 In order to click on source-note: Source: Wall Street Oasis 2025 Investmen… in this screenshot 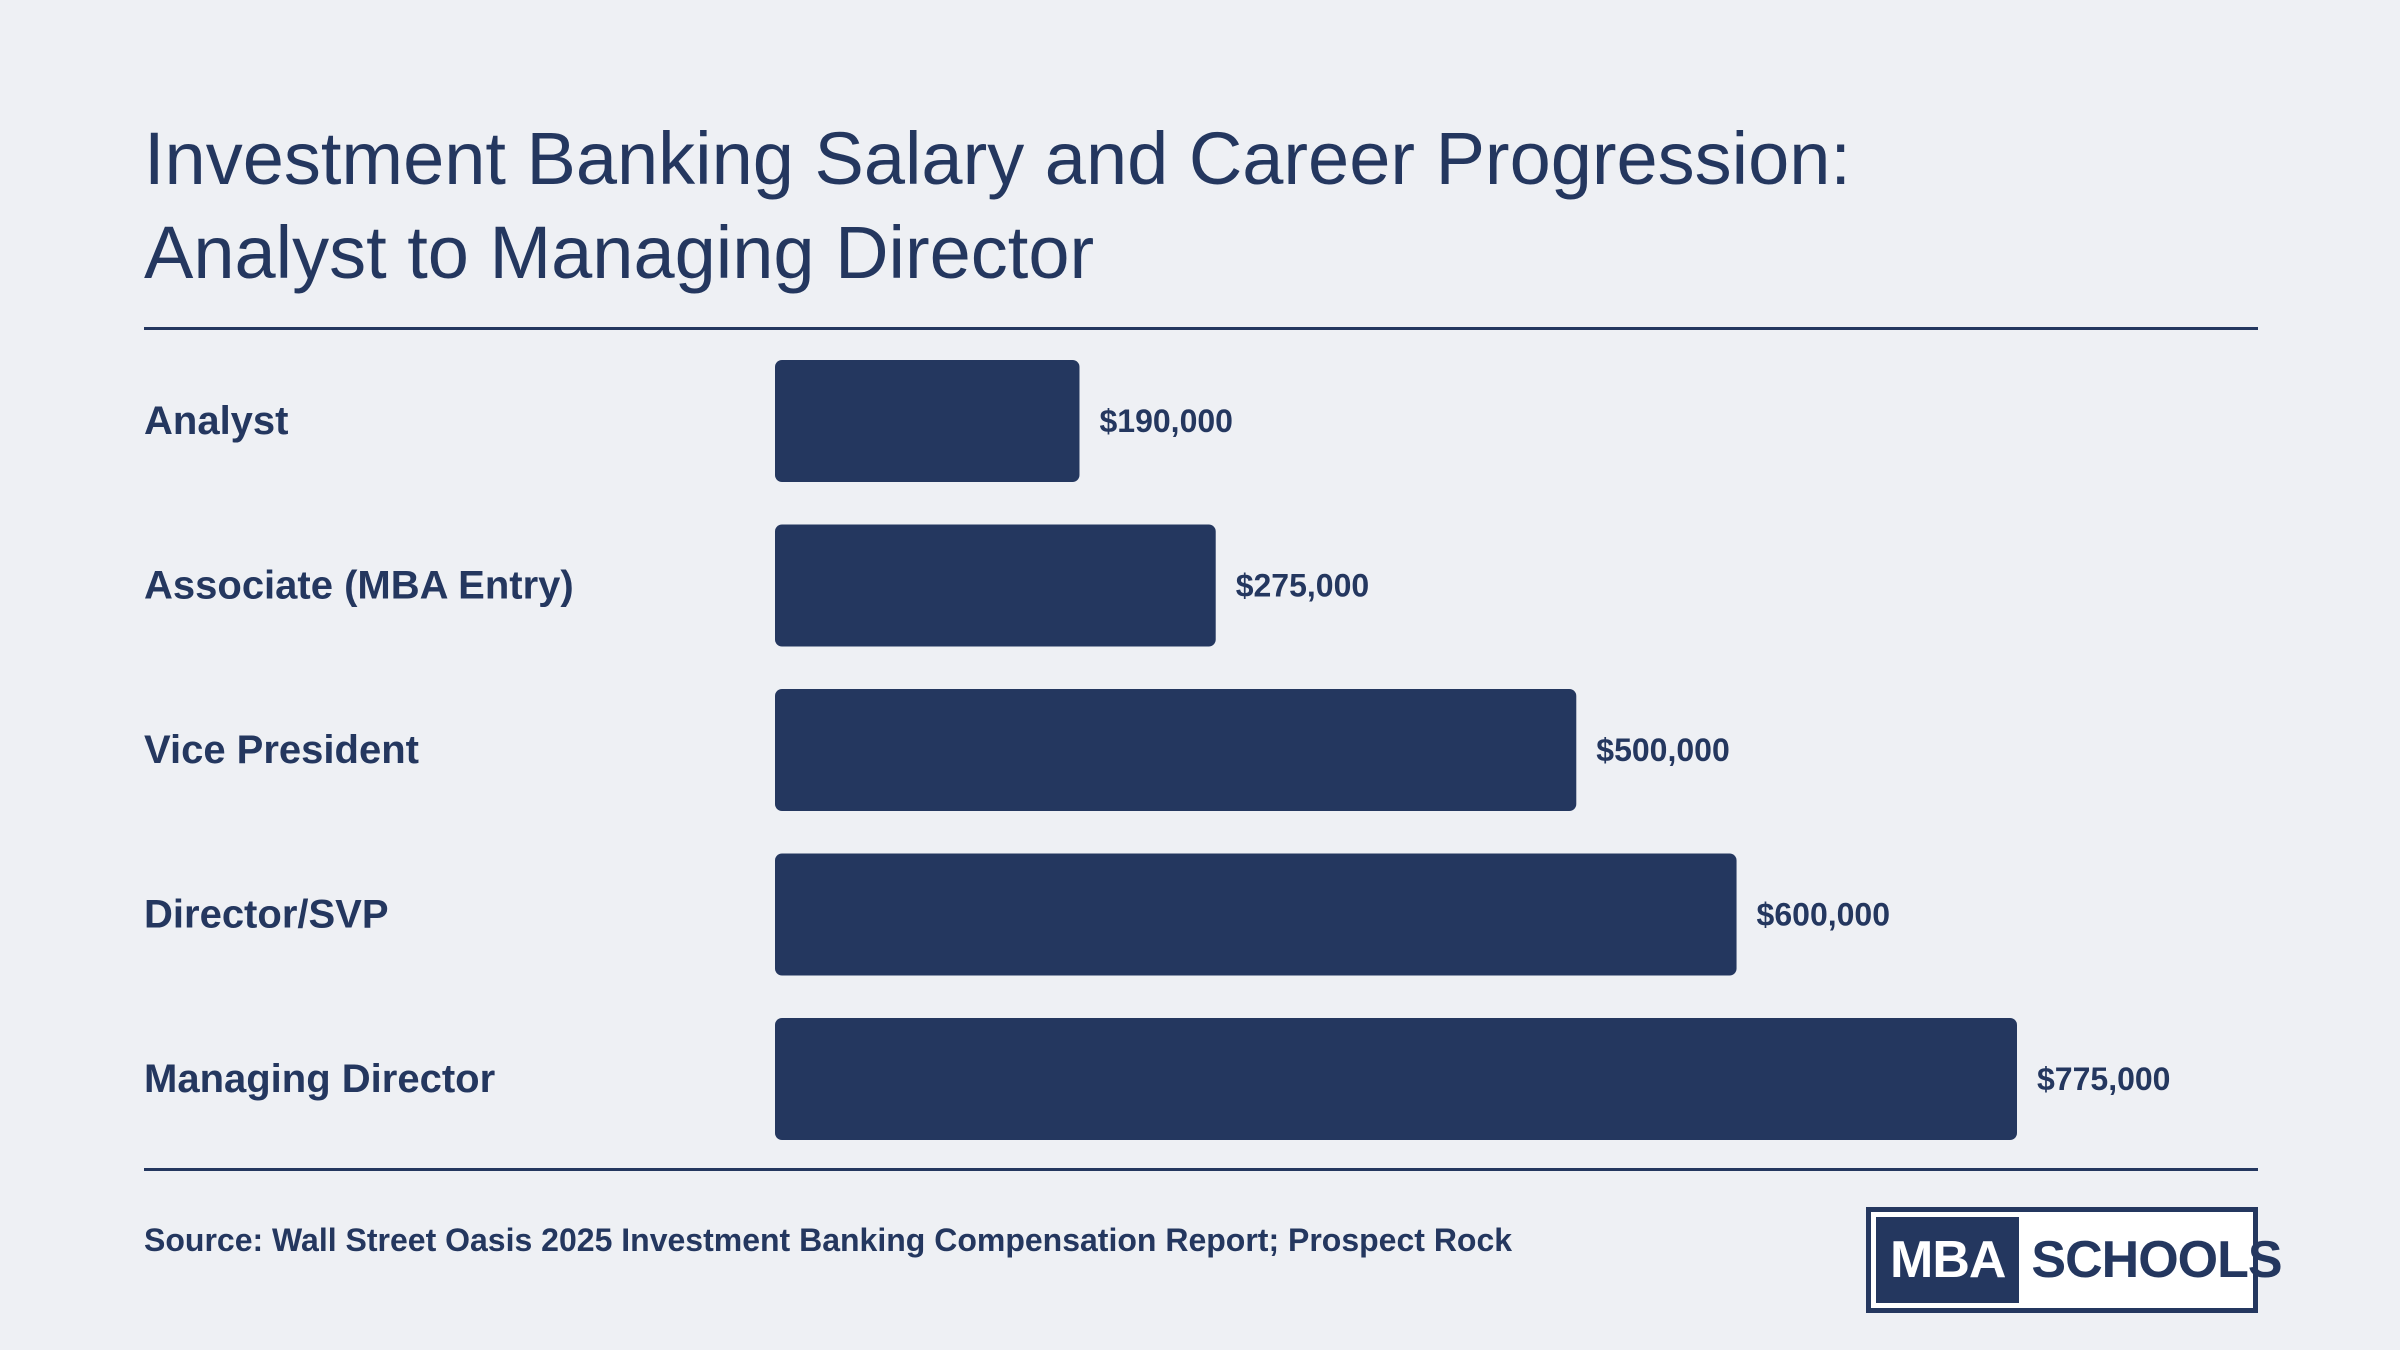, I will do `click(828, 1240)`.